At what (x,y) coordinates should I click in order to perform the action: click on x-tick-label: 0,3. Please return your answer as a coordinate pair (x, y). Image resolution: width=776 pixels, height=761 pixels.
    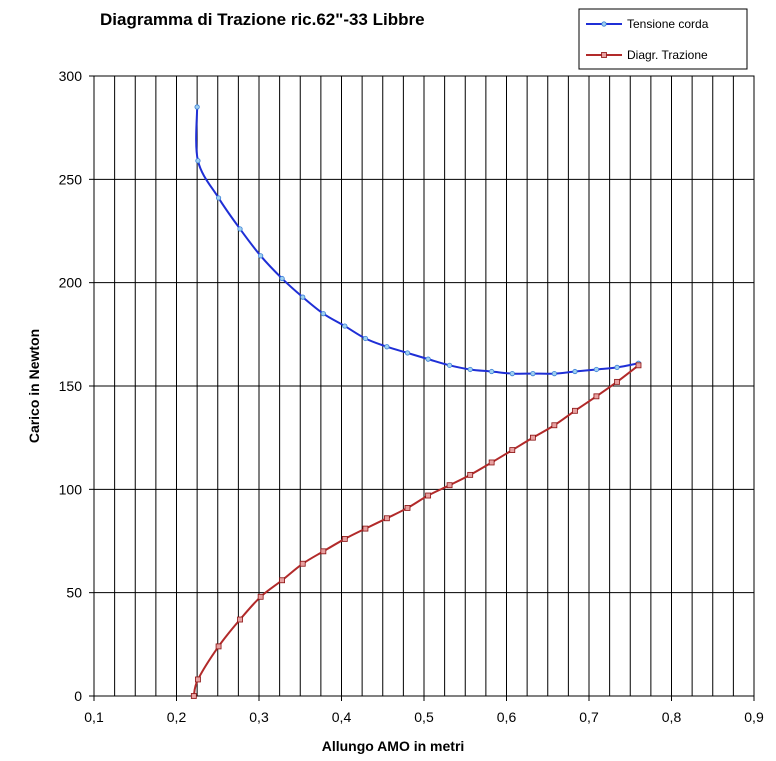
    Looking at the image, I should click on (259, 717).